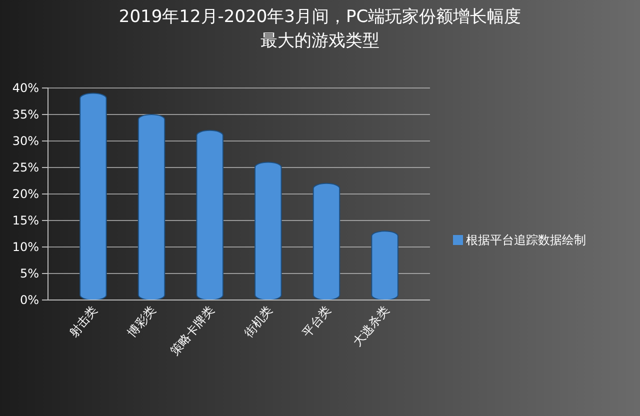  What do you see at coordinates (320, 29) in the screenshot?
I see `chart-title: 2019年12月-2020年3月间，PC端玩家份额增长幅度最大的游戏类型` at bounding box center [320, 29].